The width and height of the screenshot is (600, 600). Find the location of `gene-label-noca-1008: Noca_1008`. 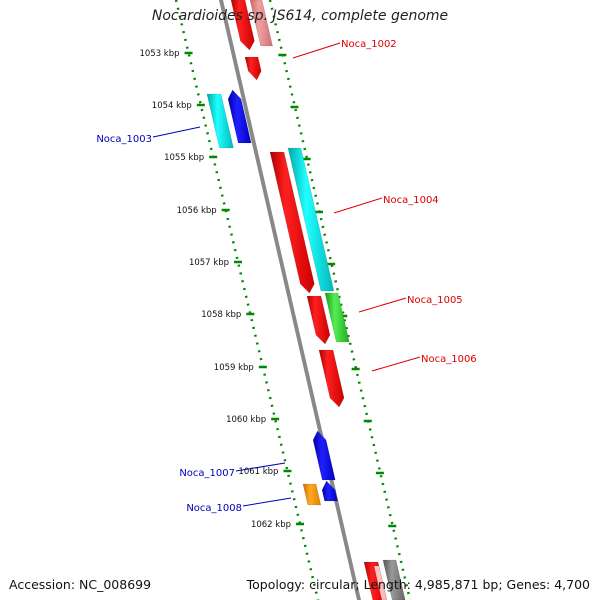

gene-label-noca-1008: Noca_1008 is located at coordinates (214, 508).